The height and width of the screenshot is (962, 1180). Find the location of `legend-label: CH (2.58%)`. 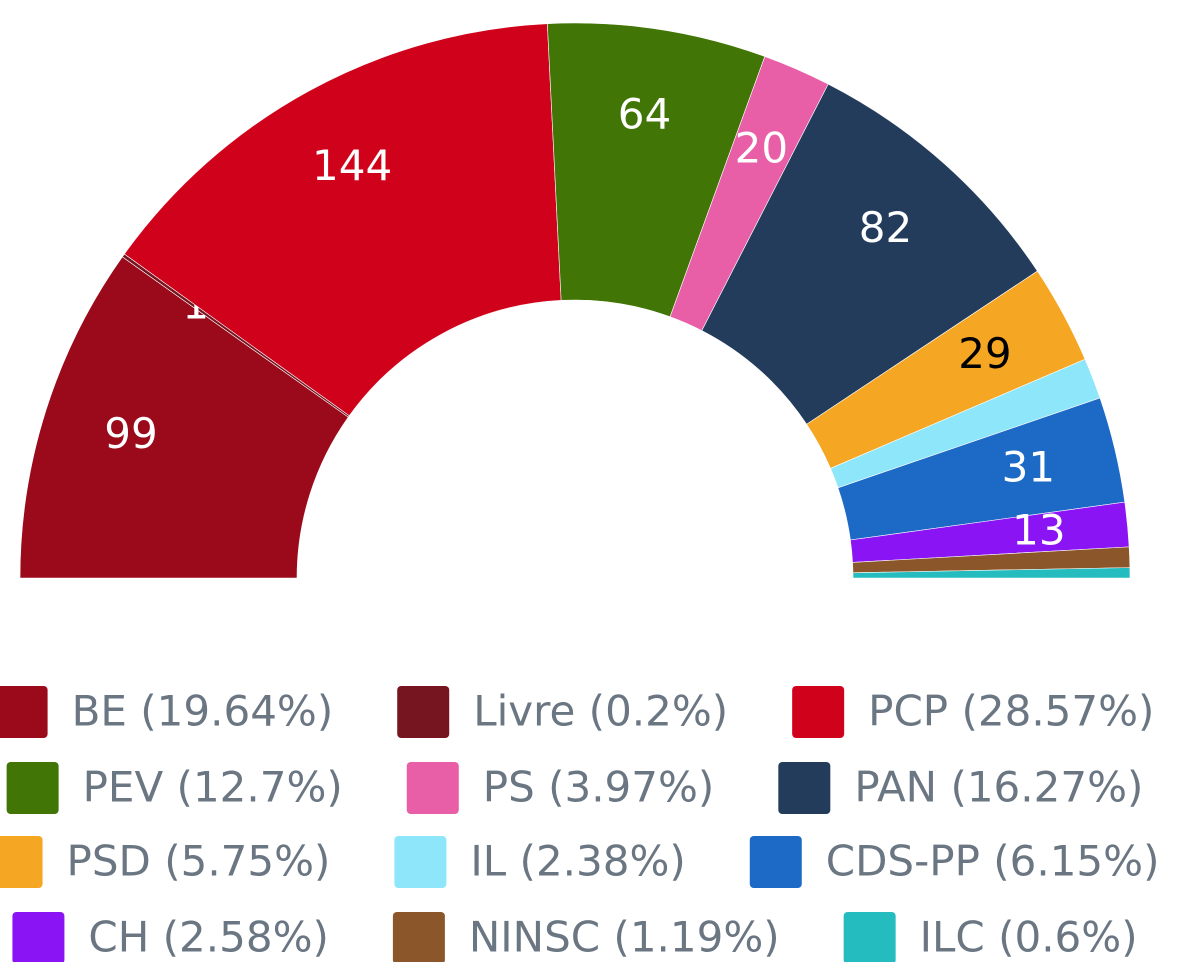

legend-label: CH (2.58%) is located at coordinates (208, 937).